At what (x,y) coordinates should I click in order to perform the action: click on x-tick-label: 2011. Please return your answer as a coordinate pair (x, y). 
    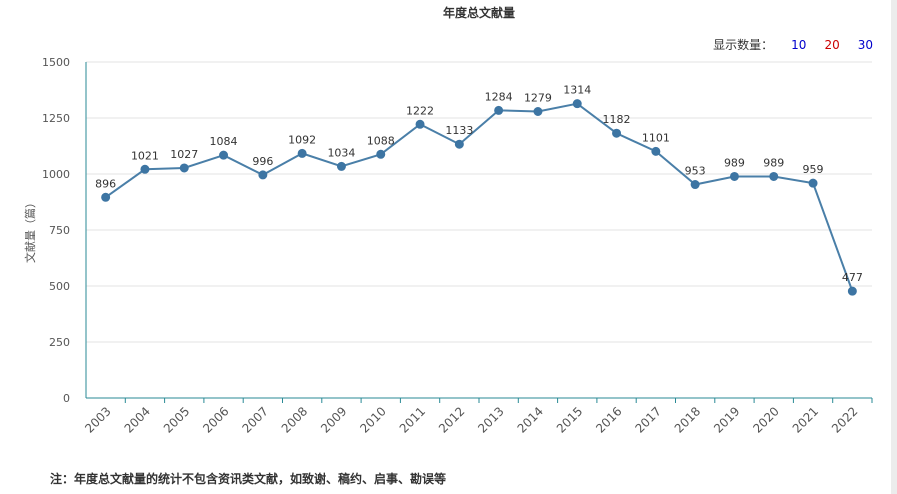
    Looking at the image, I should click on (412, 419).